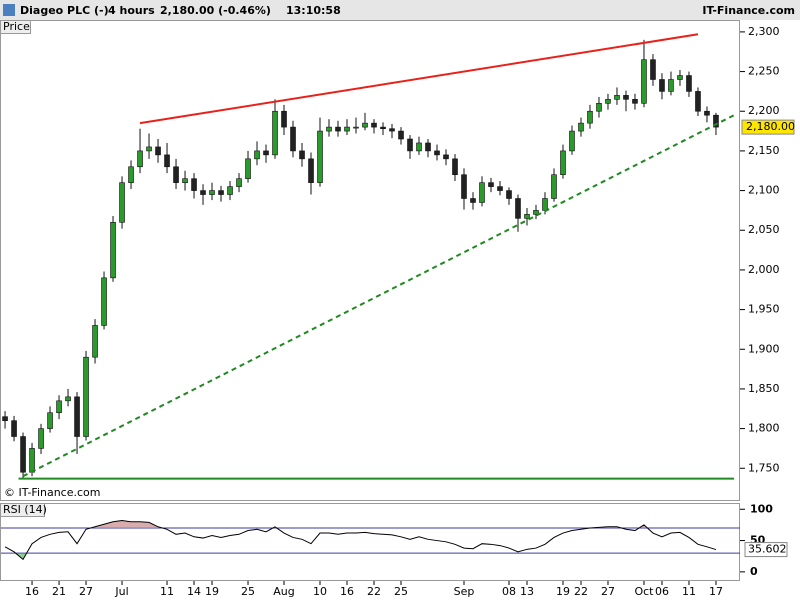  Describe the element at coordinates (360, 524) in the screenshot. I see `rsi-overbought-fill` at that location.